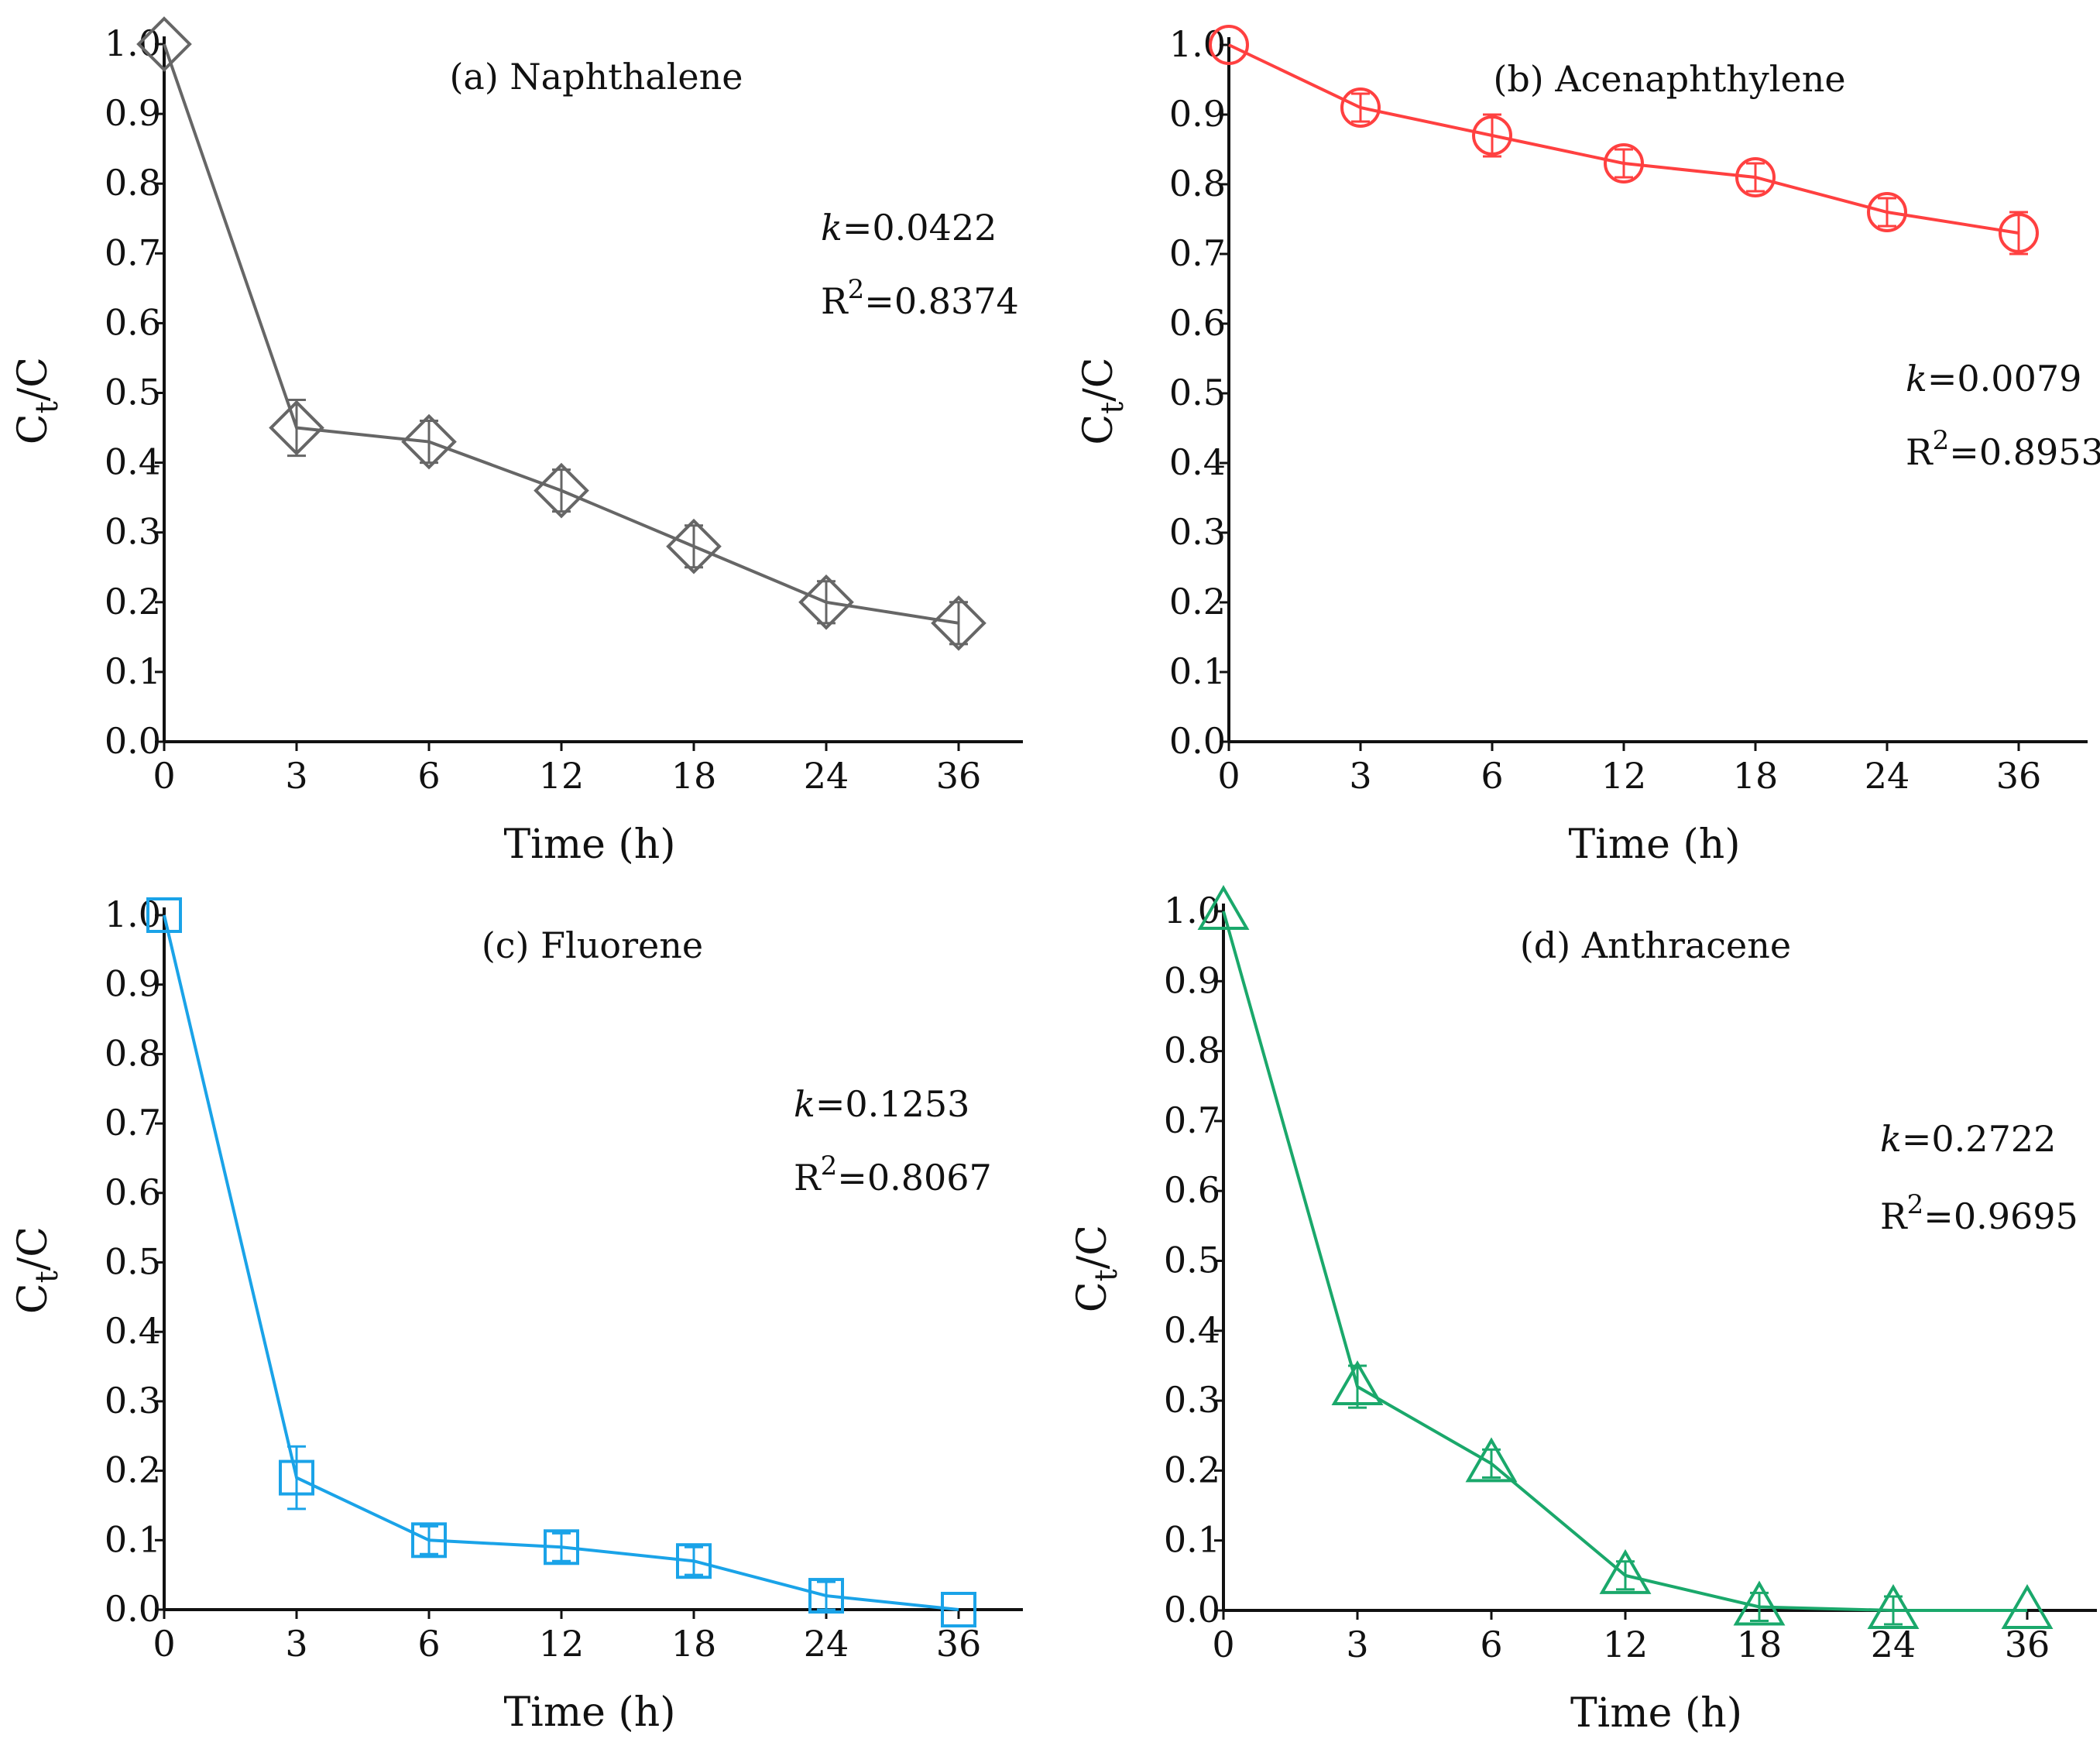 This screenshot has height=1749, width=2100. I want to click on y-axis-label: Ct/C, so click(1103, 400).